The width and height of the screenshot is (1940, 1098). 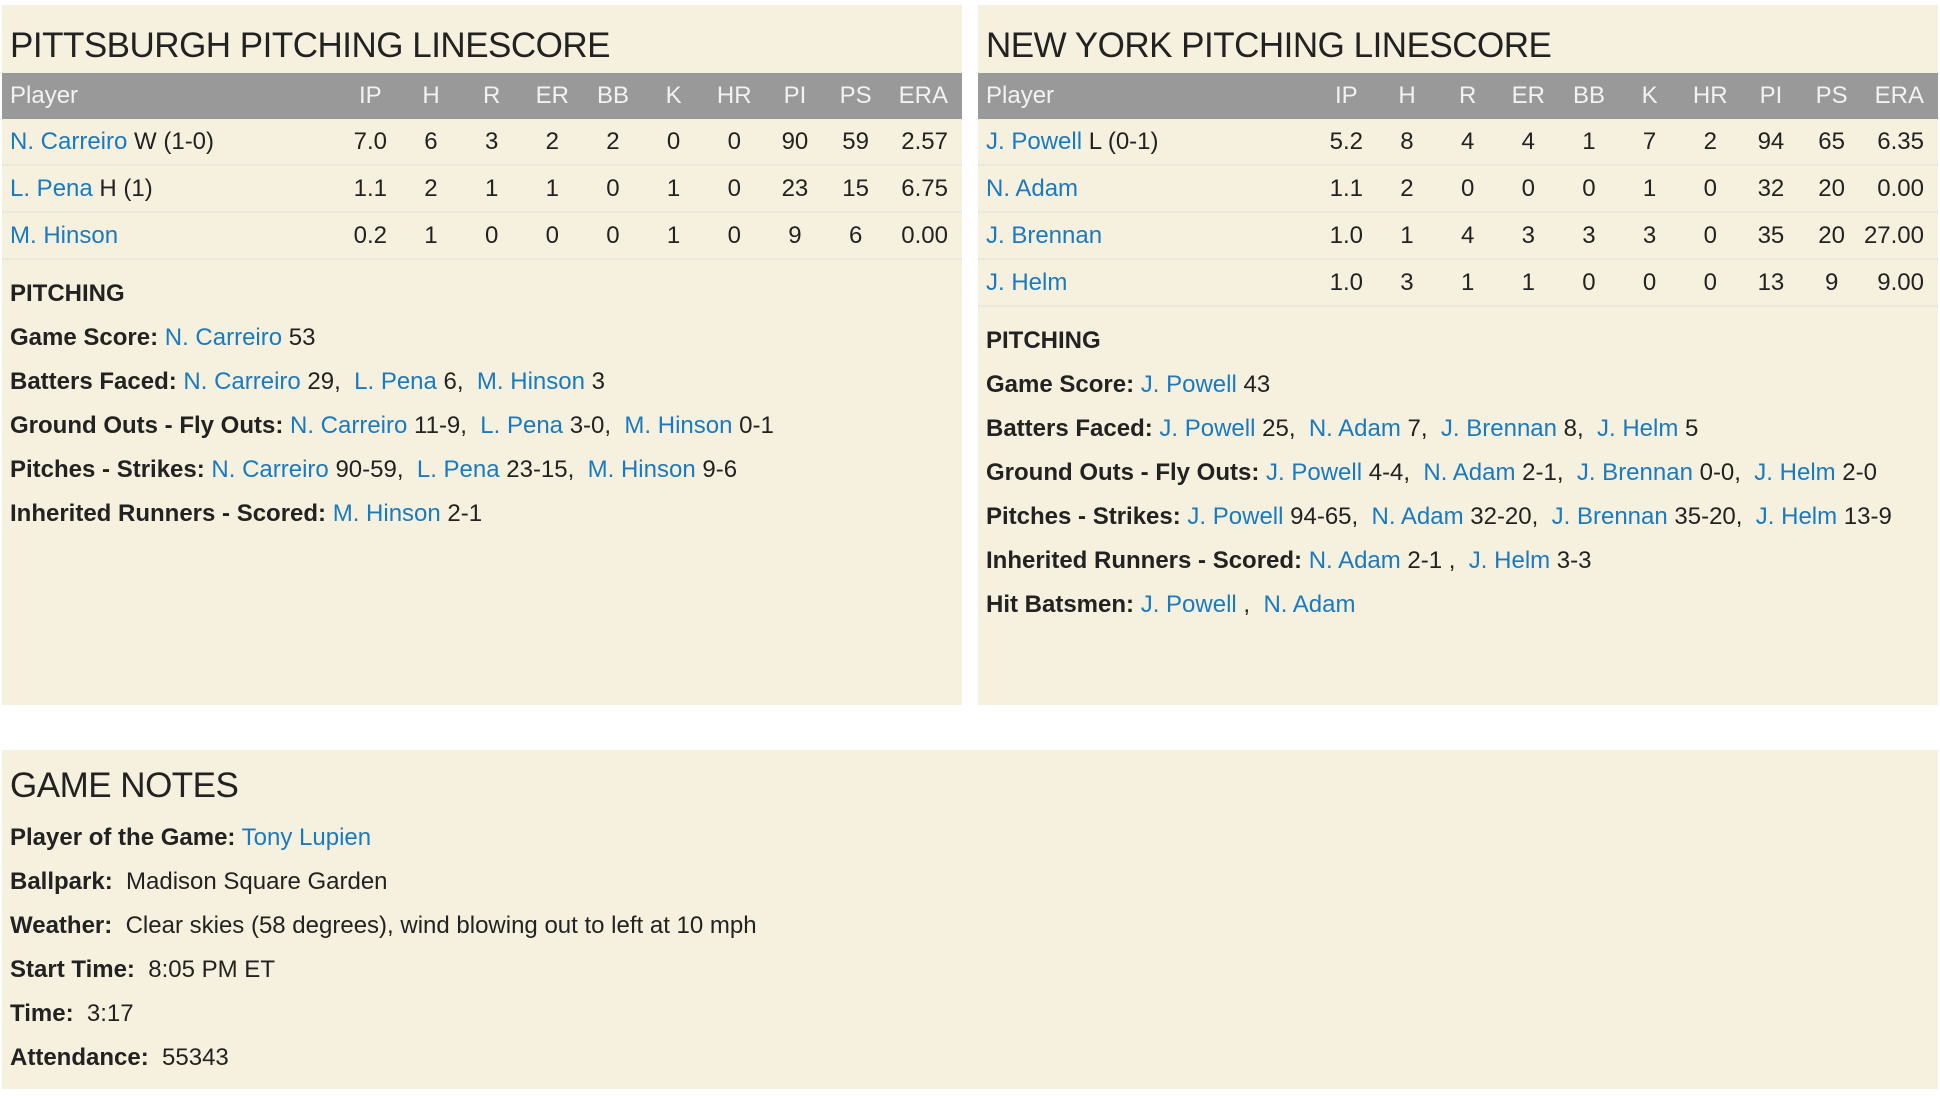 I want to click on stat-value: 5, so click(x=1688, y=428).